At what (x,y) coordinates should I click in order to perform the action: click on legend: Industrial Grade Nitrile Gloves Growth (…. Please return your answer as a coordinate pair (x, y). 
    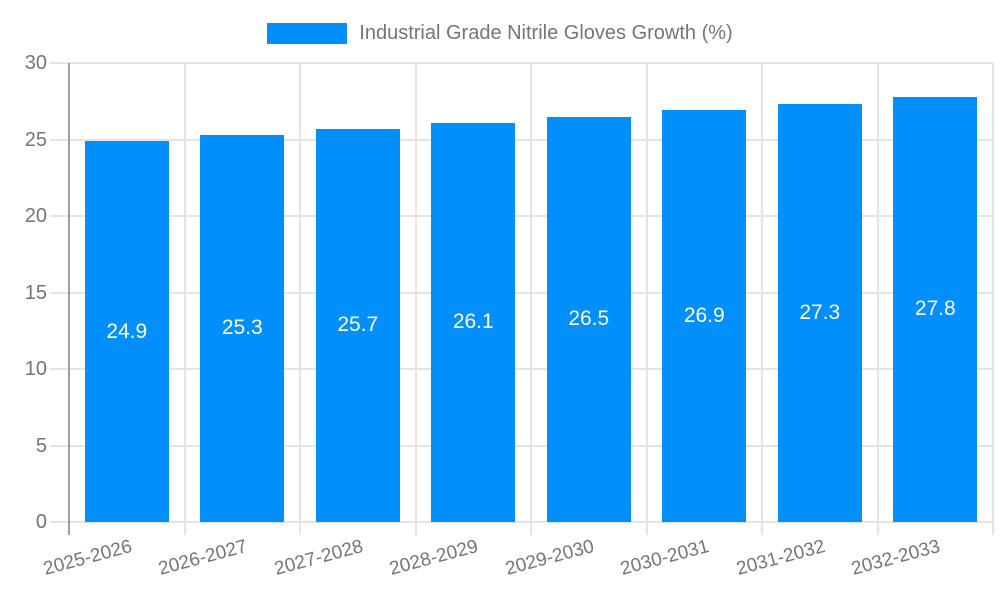
    Looking at the image, I should click on (500, 33).